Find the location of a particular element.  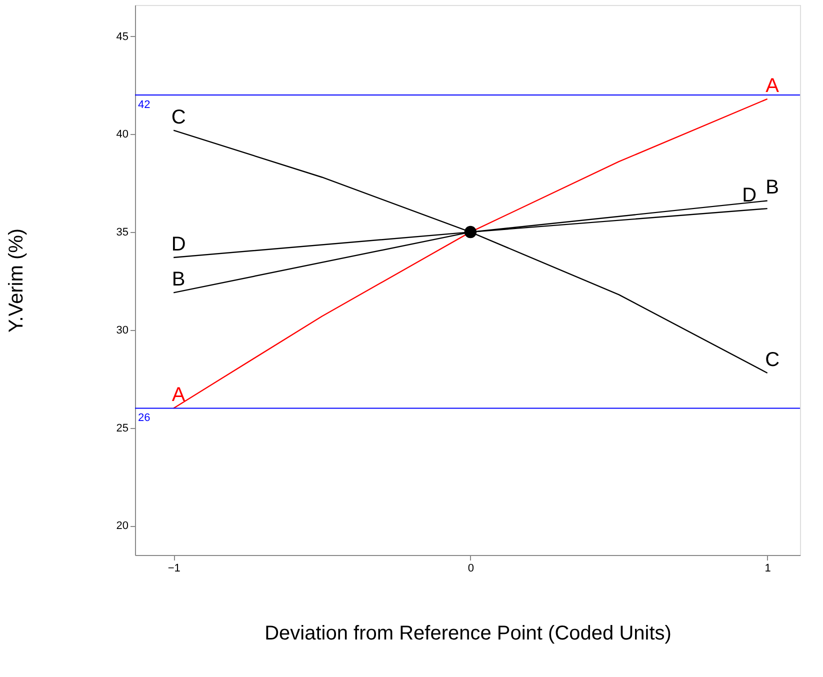

x-tick-label: −1 is located at coordinates (174, 568).